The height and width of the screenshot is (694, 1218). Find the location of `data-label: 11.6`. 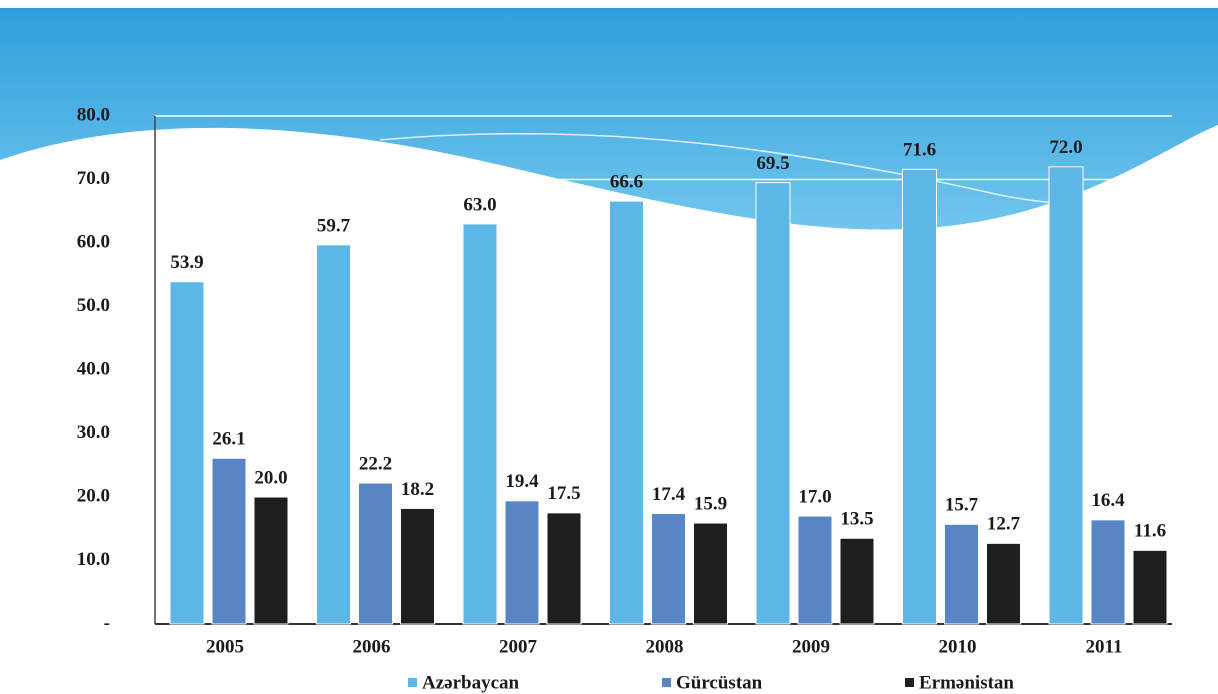

data-label: 11.6 is located at coordinates (1150, 531).